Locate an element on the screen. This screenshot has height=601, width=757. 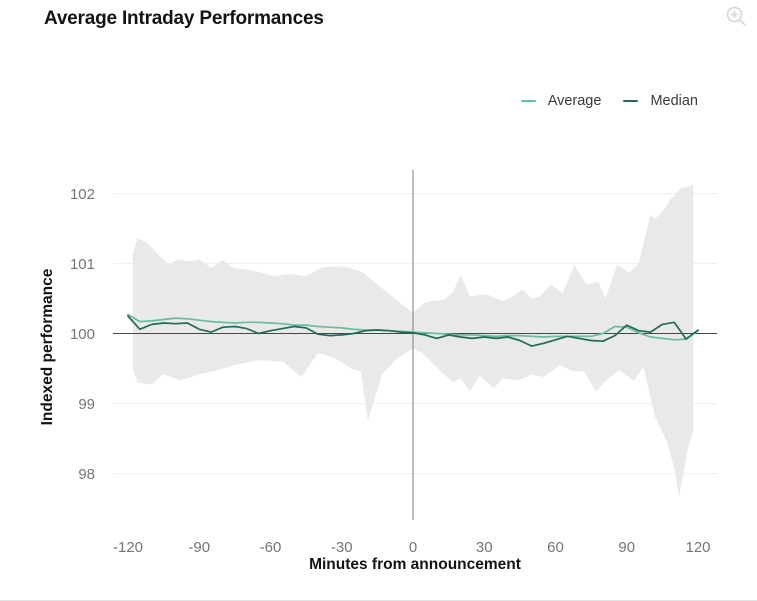
x-tick-label: -90 is located at coordinates (199, 547).